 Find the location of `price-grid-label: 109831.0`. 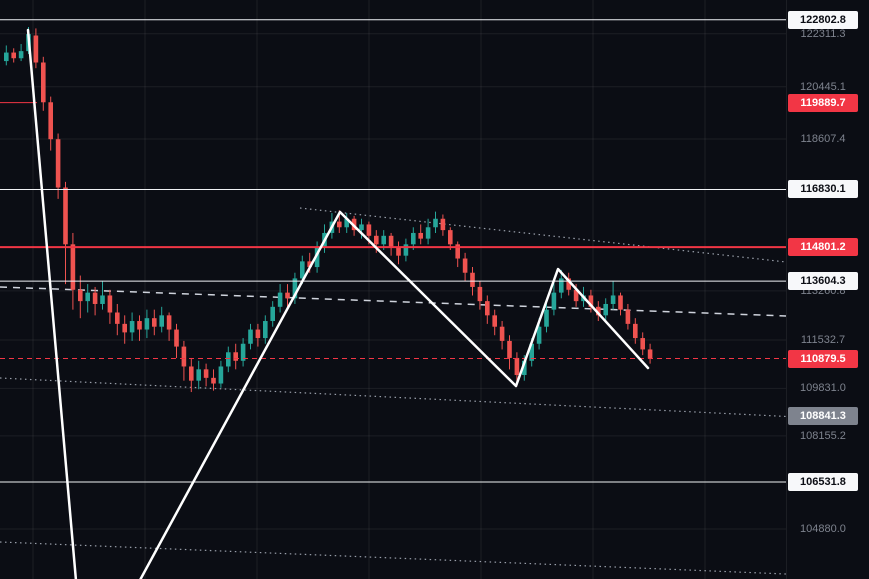

price-grid-label: 109831.0 is located at coordinates (823, 388).